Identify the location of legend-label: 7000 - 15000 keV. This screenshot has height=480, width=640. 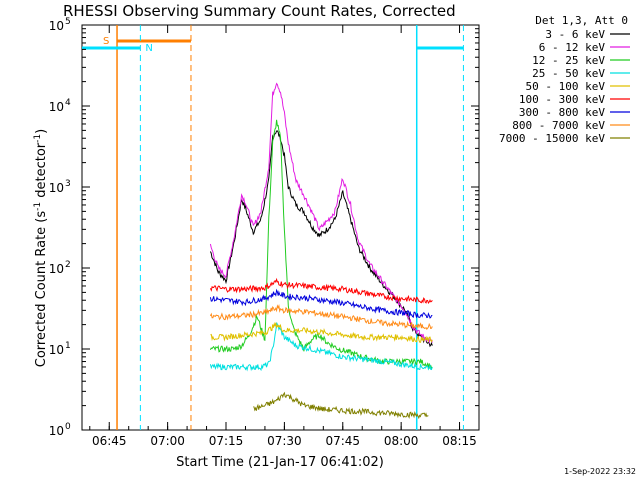
(552, 138).